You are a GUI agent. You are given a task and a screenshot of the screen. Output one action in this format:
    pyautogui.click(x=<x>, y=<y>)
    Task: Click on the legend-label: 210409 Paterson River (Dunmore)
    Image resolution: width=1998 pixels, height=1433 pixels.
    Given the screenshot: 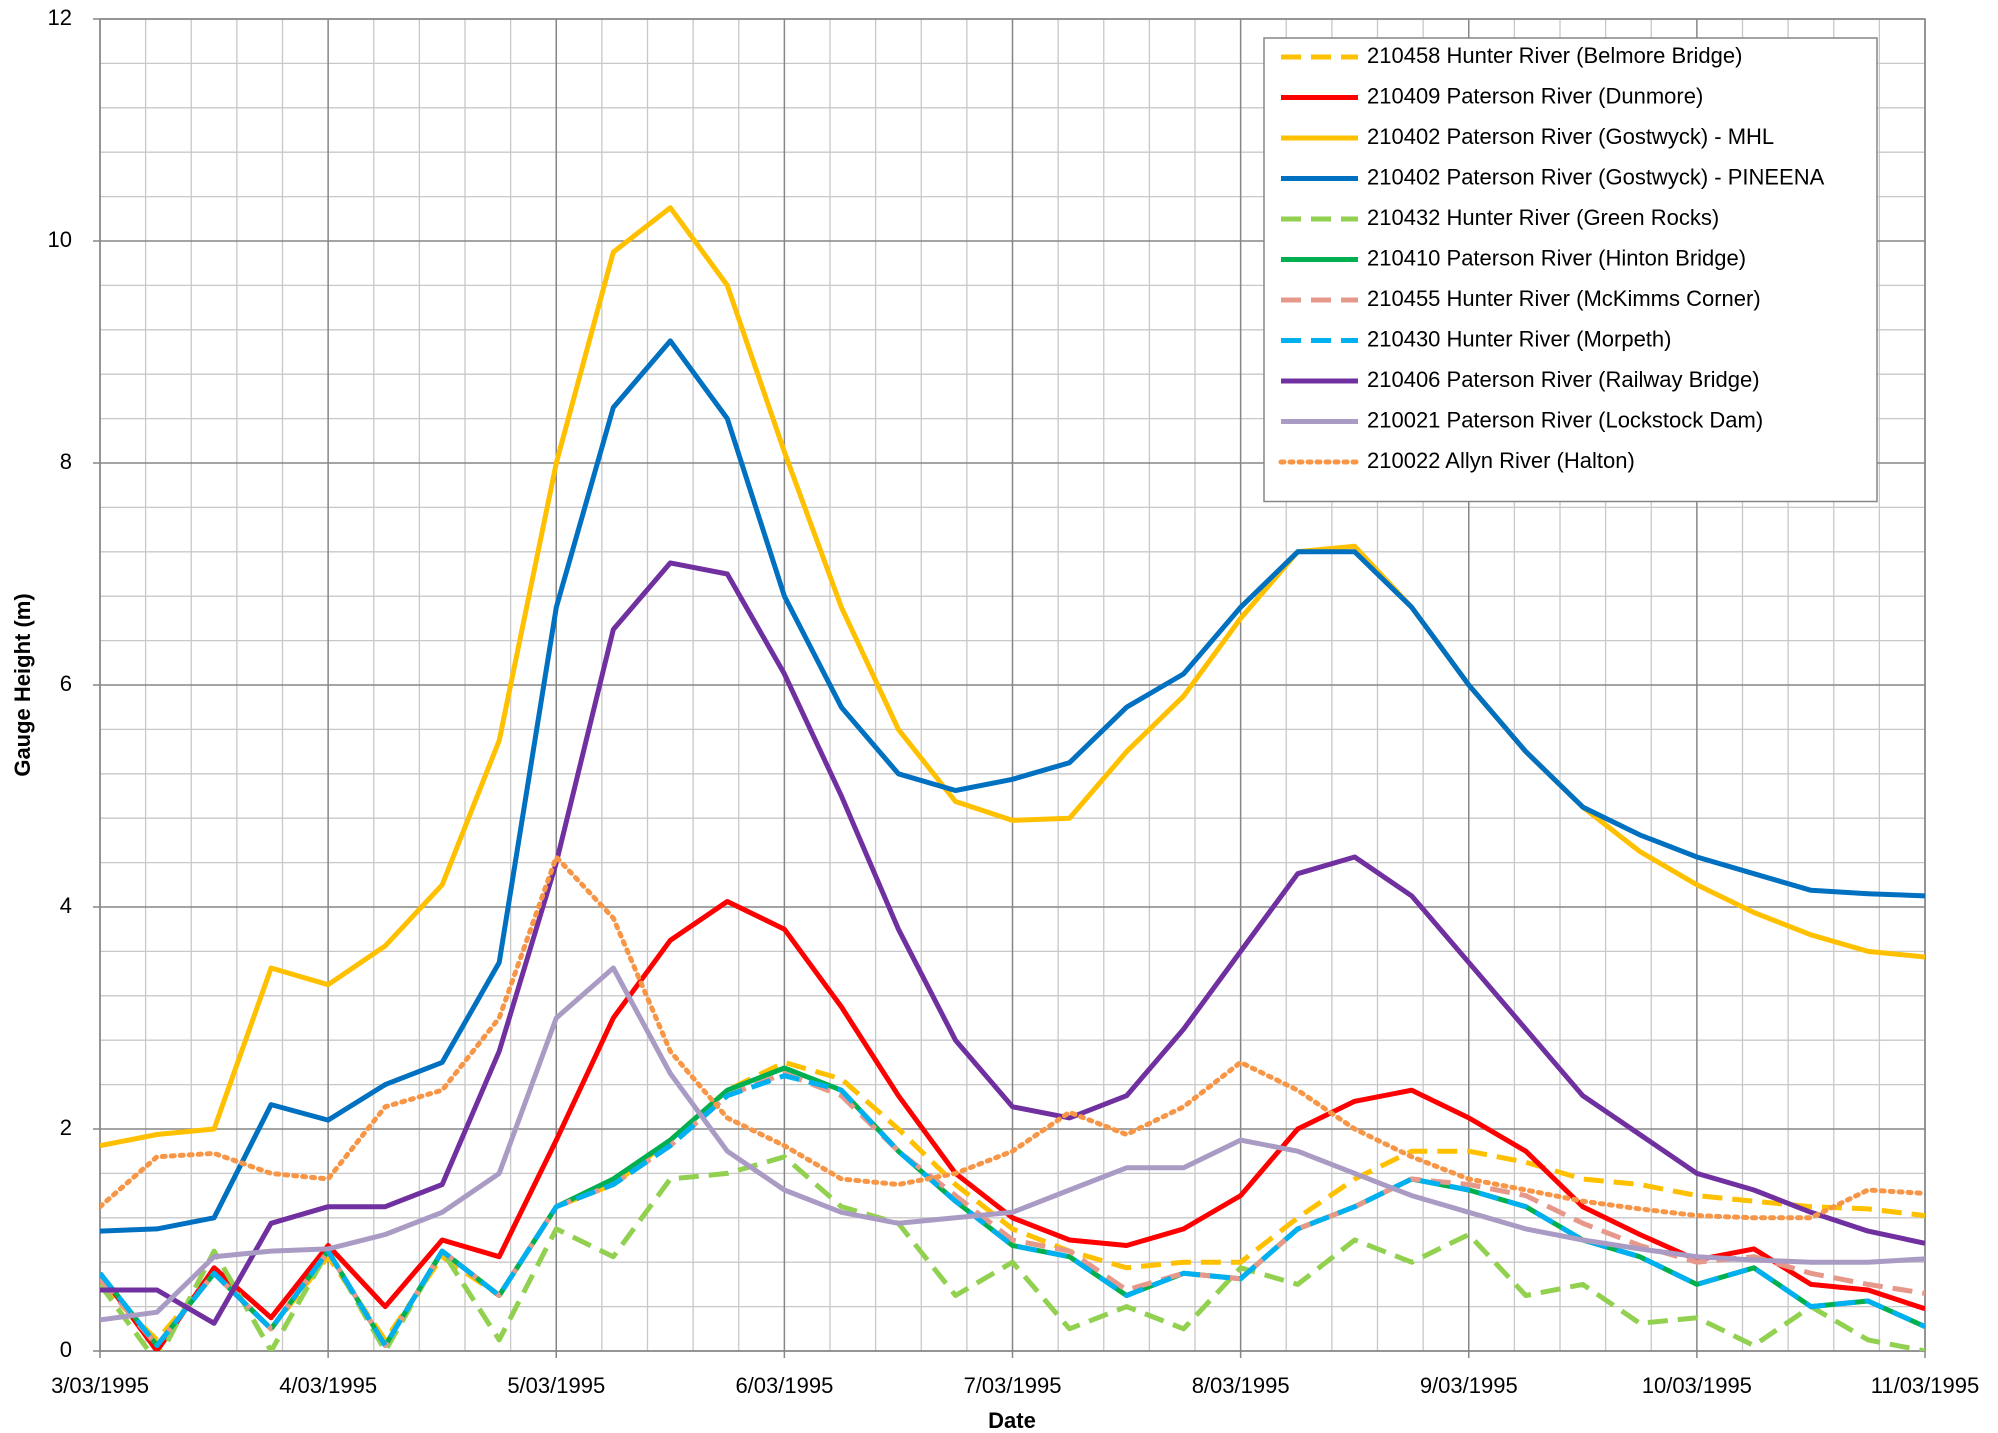 What is the action you would take?
    pyautogui.click(x=1535, y=95)
    